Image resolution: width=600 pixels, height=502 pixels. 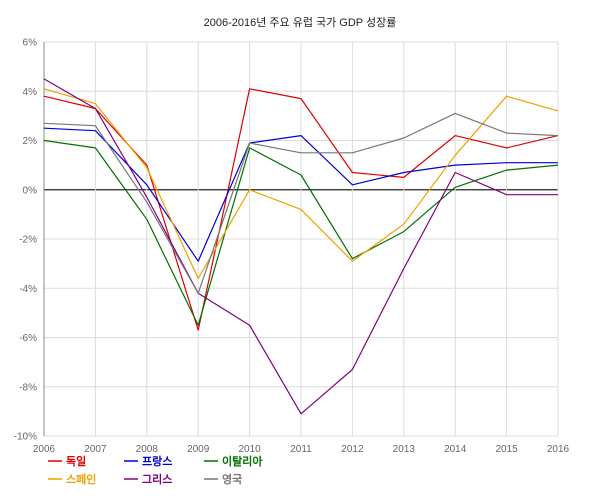 What do you see at coordinates (28, 338) in the screenshot?
I see `y-tick-label: -6%` at bounding box center [28, 338].